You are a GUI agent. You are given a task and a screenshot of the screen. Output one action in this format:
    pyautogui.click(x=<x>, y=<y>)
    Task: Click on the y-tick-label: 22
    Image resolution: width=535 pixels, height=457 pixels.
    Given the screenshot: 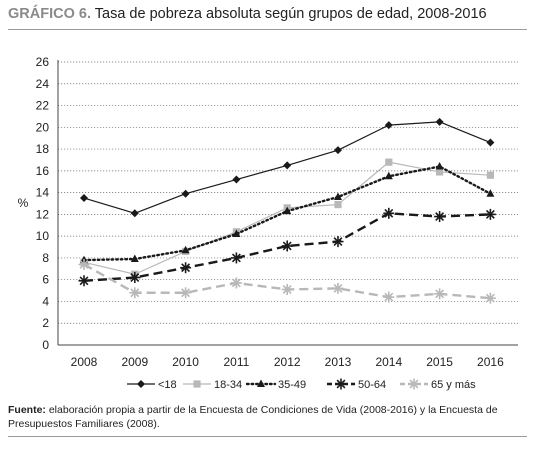 What is the action you would take?
    pyautogui.click(x=43, y=106)
    